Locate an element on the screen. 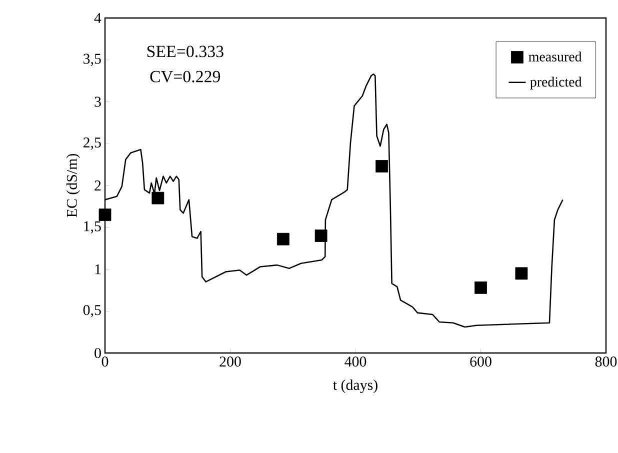 Image resolution: width=618 pixels, height=453 pixels. legend-label: measured is located at coordinates (555, 57).